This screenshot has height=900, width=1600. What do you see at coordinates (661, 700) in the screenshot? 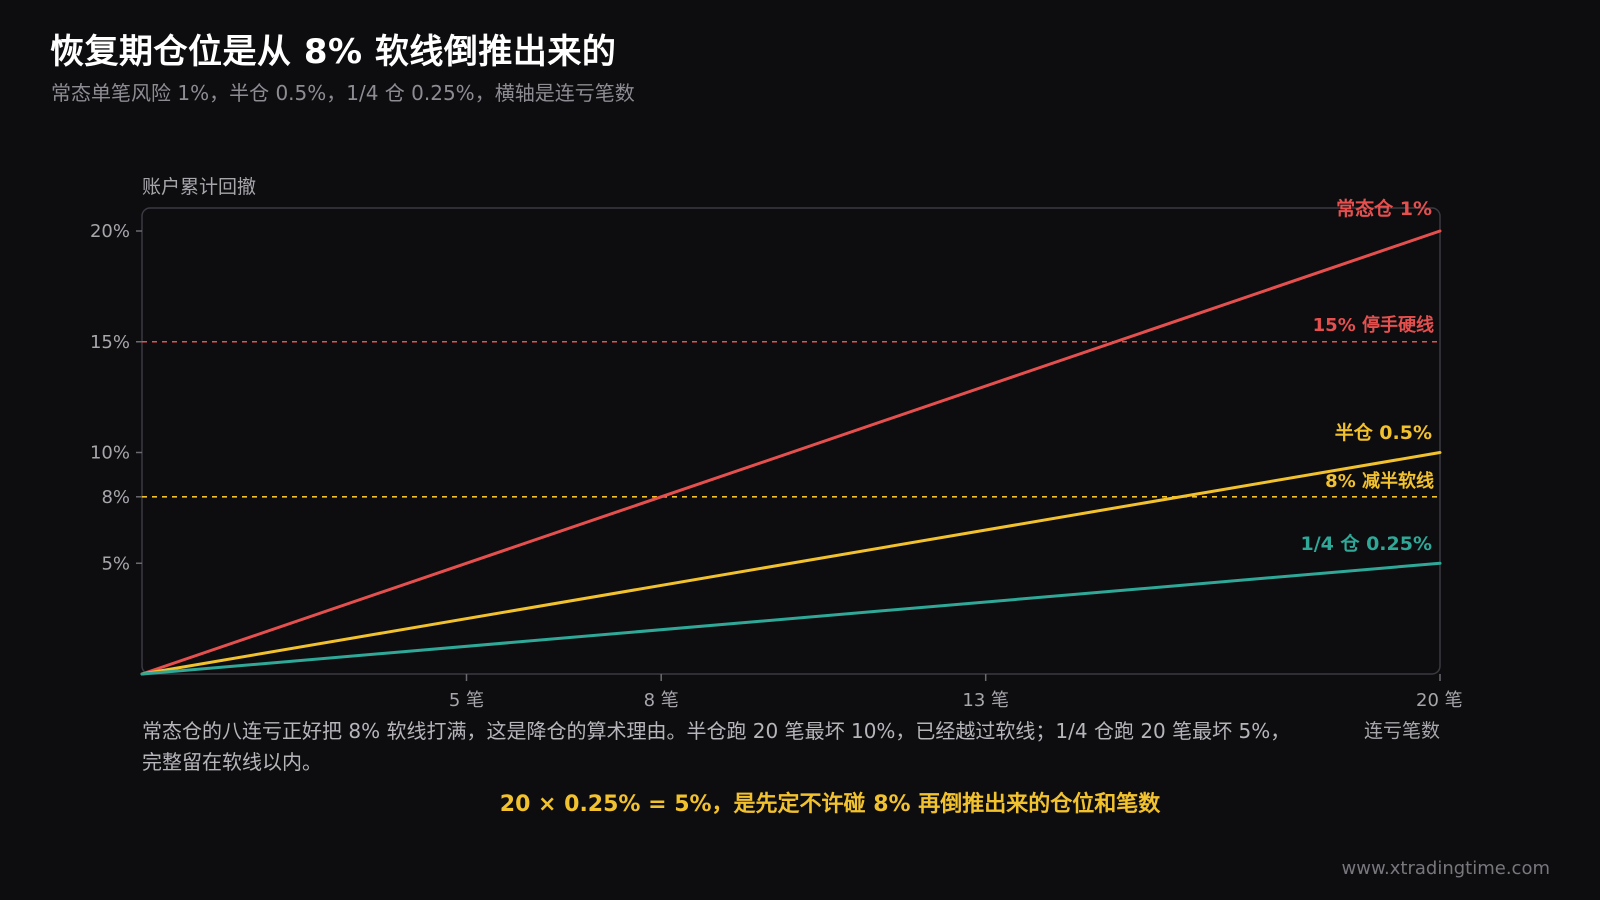
I see `x-tick-label: 8 笔` at bounding box center [661, 700].